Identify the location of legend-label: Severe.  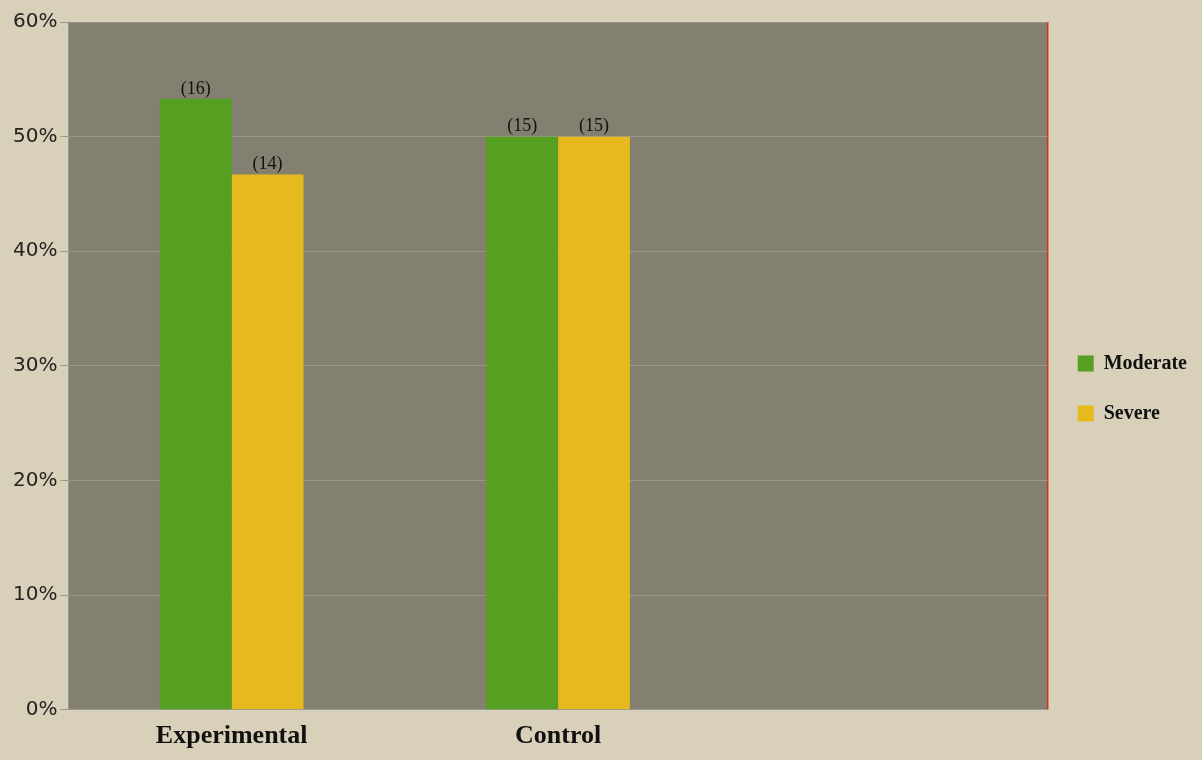
(1132, 411).